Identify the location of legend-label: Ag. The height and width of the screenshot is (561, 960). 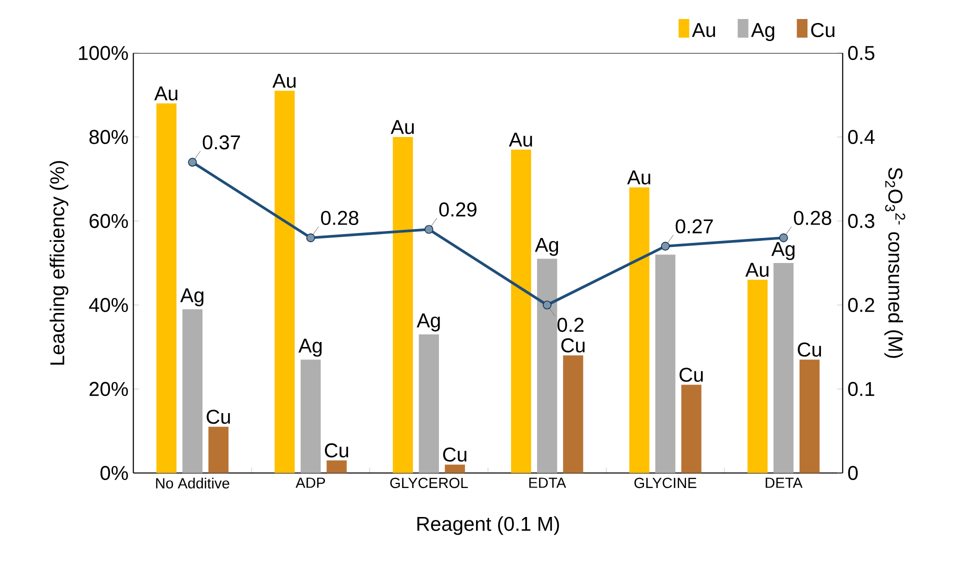
(762, 32).